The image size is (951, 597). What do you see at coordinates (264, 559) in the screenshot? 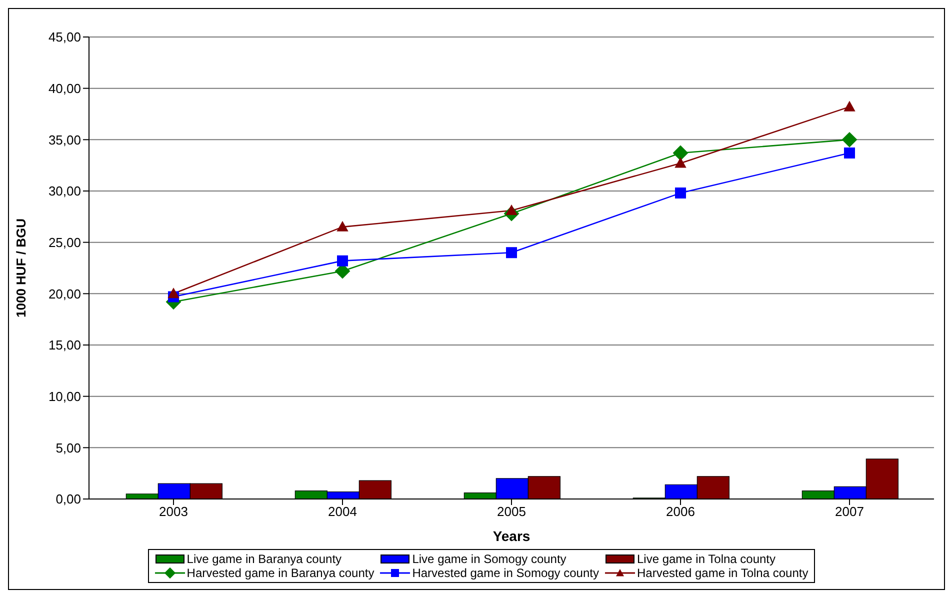
I see `legend-label: Live game in Baranya county` at bounding box center [264, 559].